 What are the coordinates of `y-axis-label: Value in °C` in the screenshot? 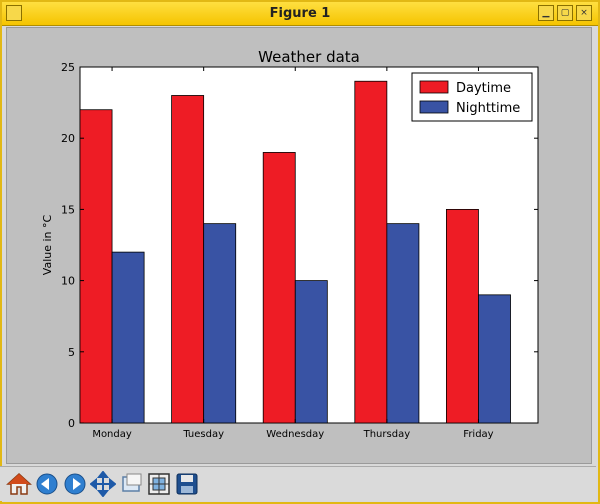 It's located at (47, 244).